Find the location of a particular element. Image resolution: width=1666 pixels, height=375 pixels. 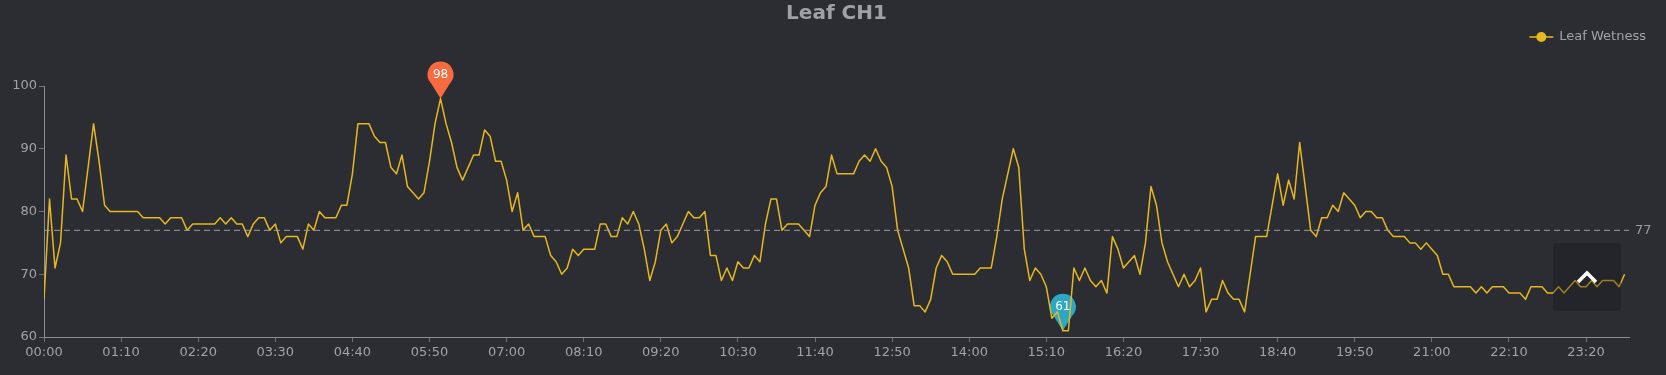

x-tick-label: 15:10 is located at coordinates (1046, 352).